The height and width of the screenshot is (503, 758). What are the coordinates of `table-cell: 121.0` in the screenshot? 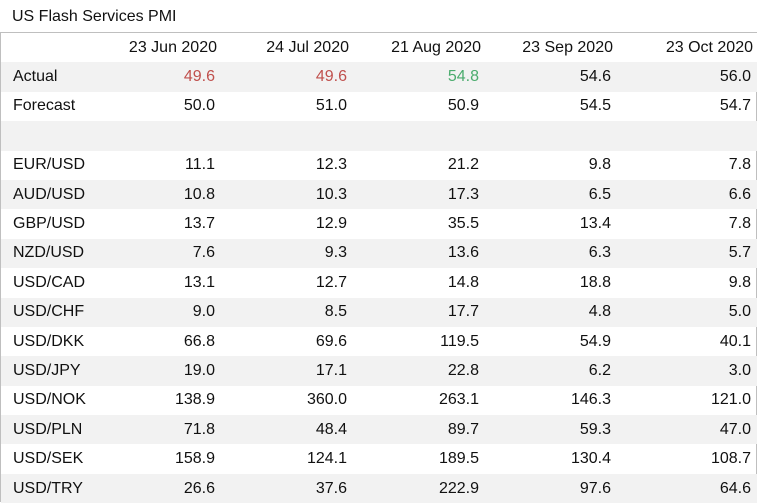 It's located at (730, 400).